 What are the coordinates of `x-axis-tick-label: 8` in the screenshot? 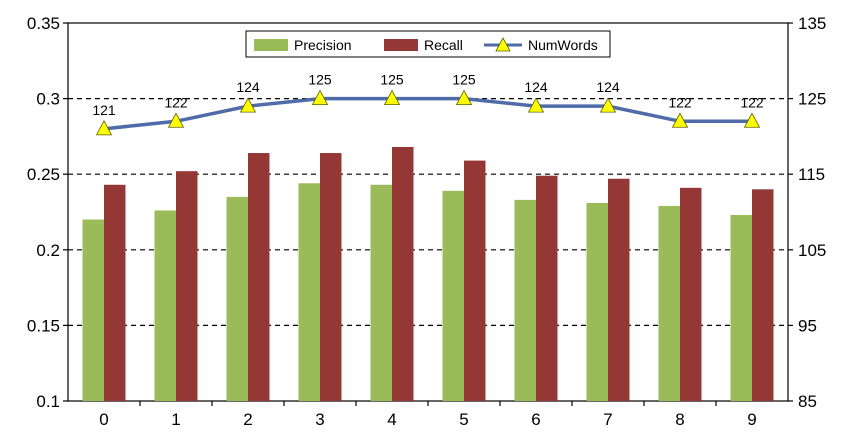 It's located at (679, 419).